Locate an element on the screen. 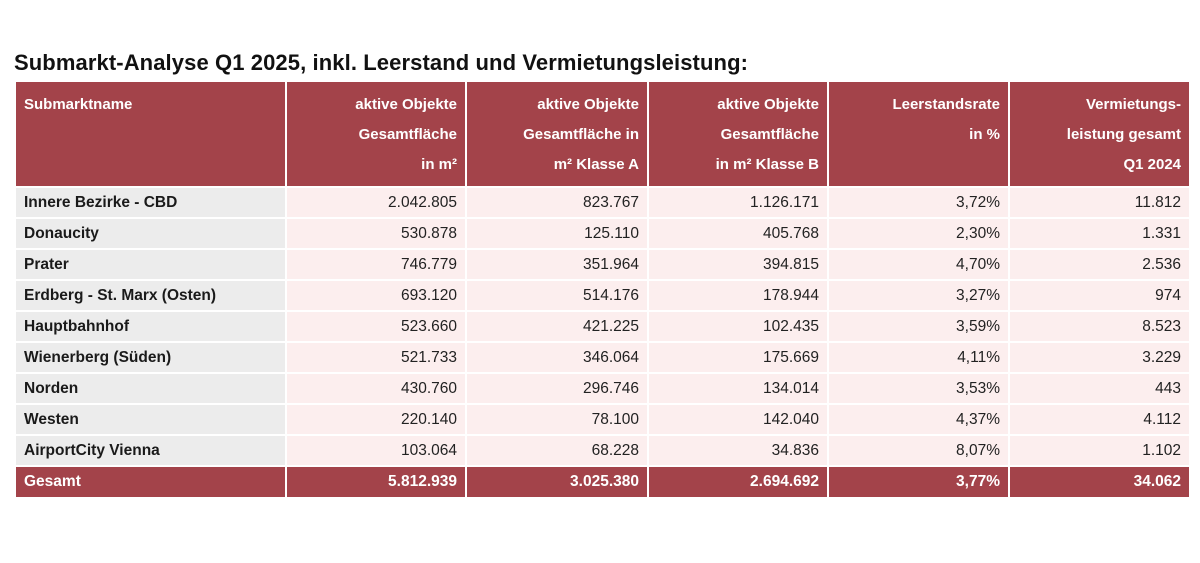 This screenshot has height=563, width=1200. cell-vermietung: 4.112 is located at coordinates (1099, 419).